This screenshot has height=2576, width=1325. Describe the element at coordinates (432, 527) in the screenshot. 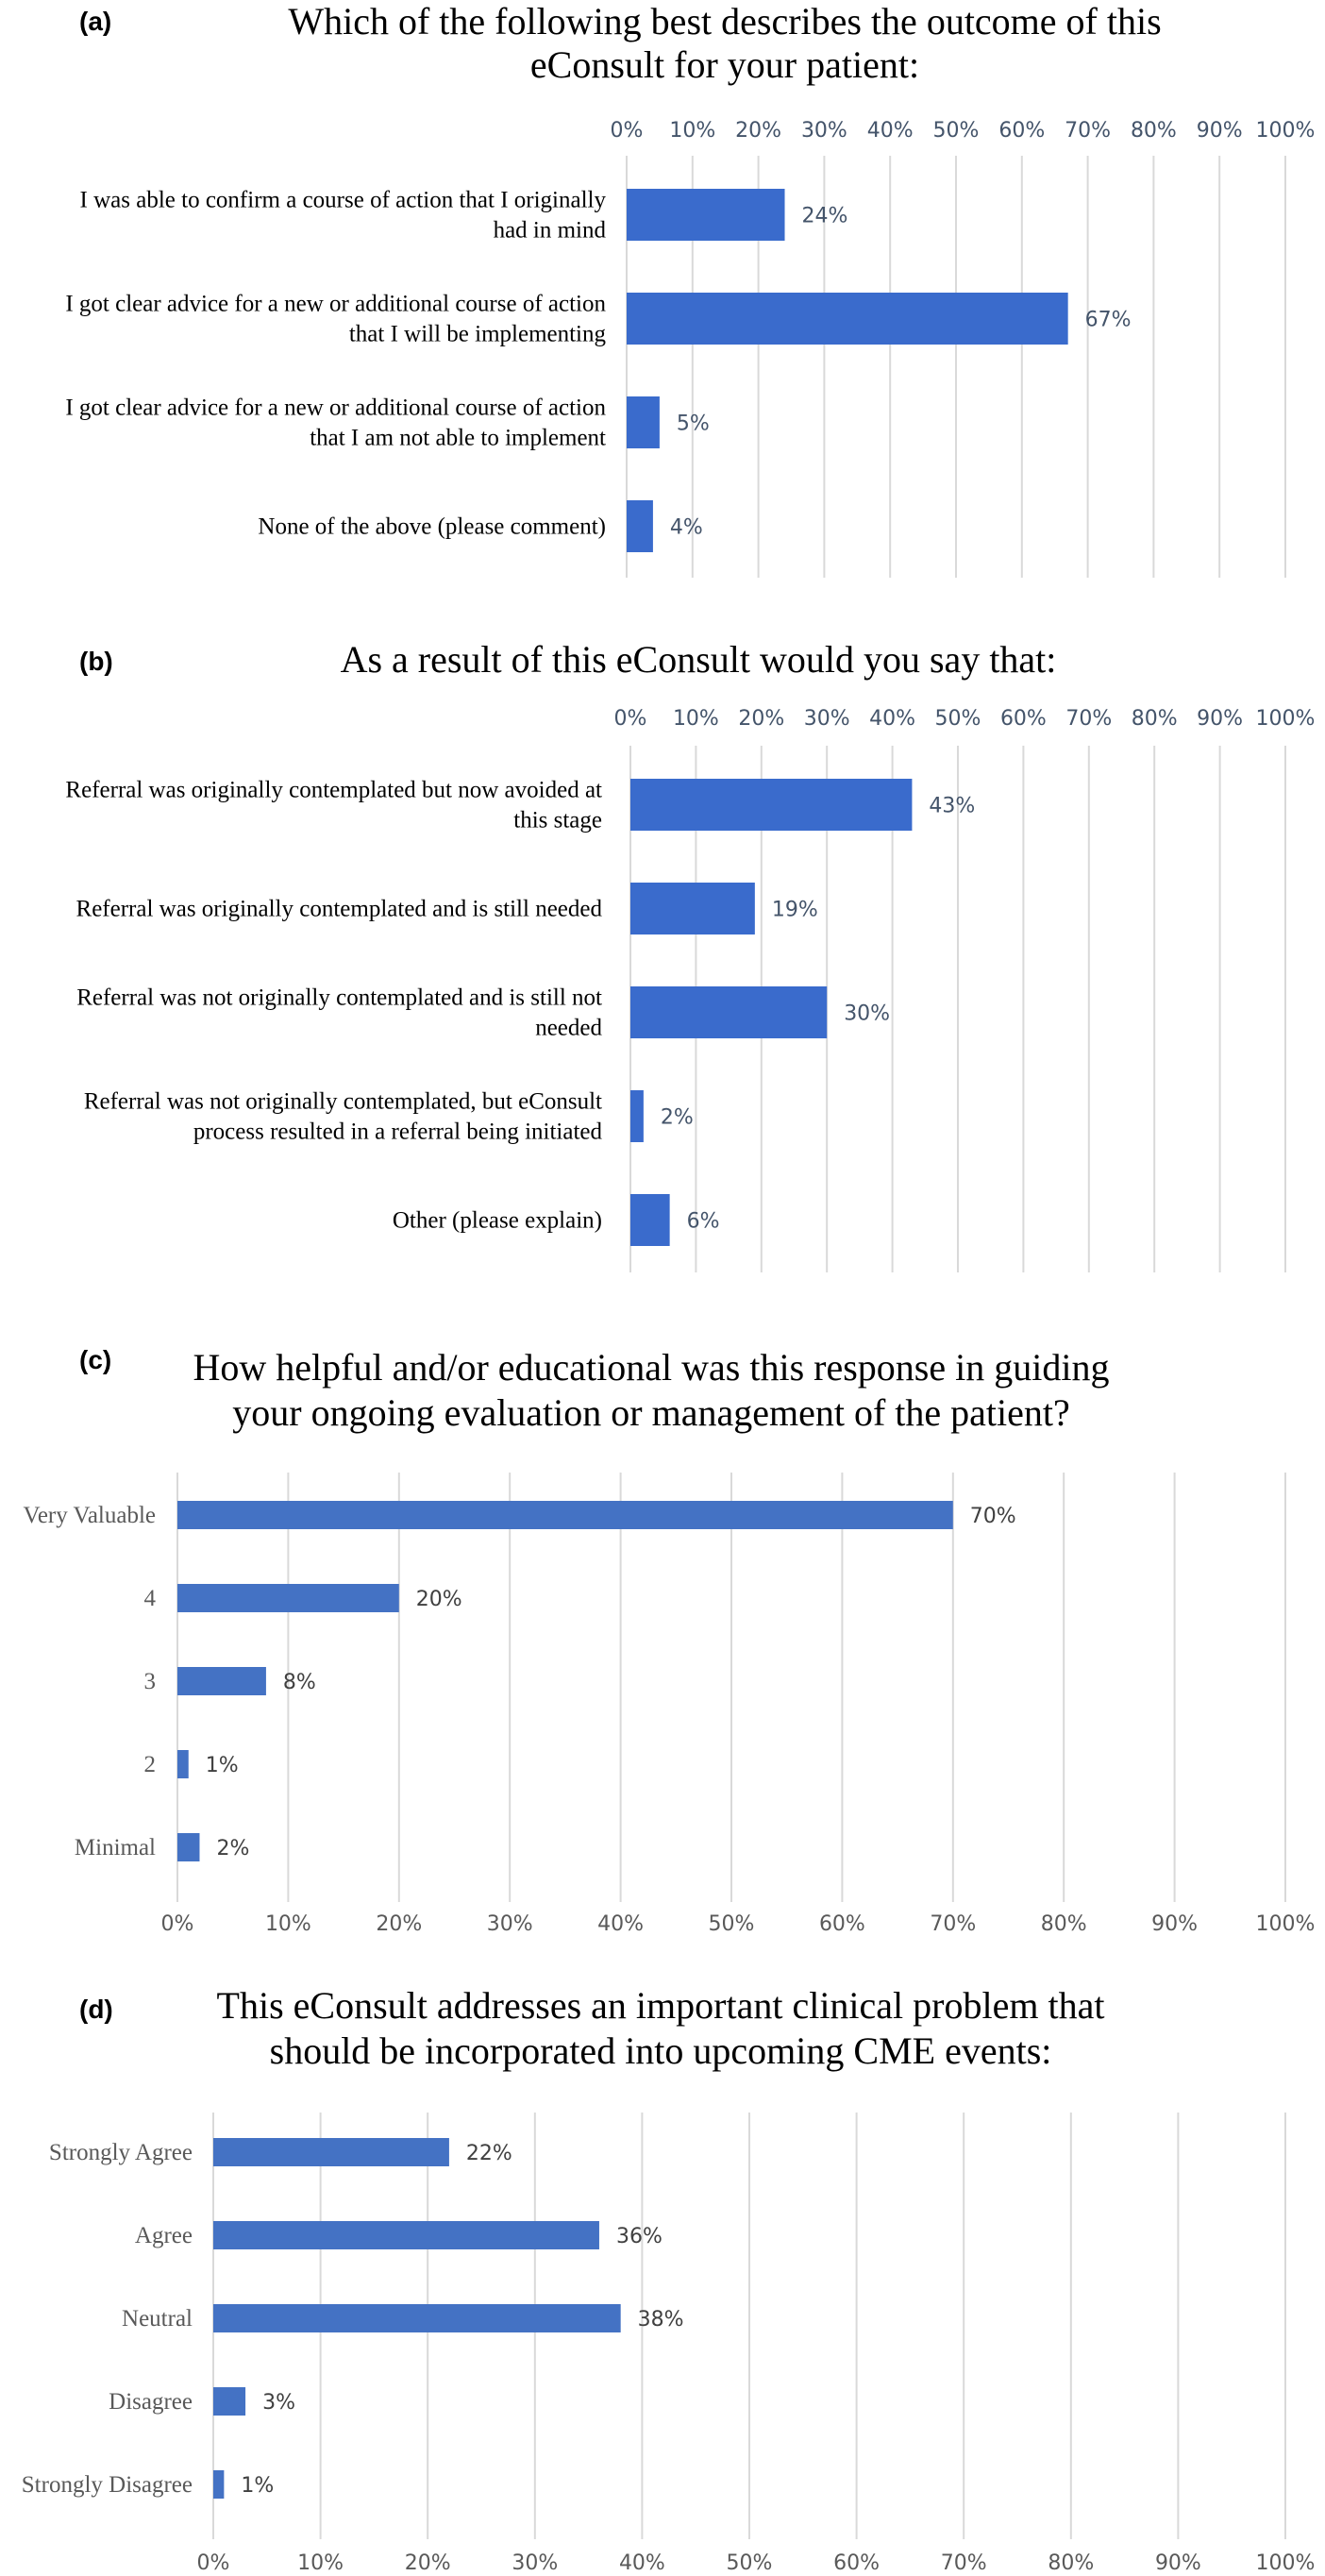

I see `category-label: None of the above (please comment)` at that location.